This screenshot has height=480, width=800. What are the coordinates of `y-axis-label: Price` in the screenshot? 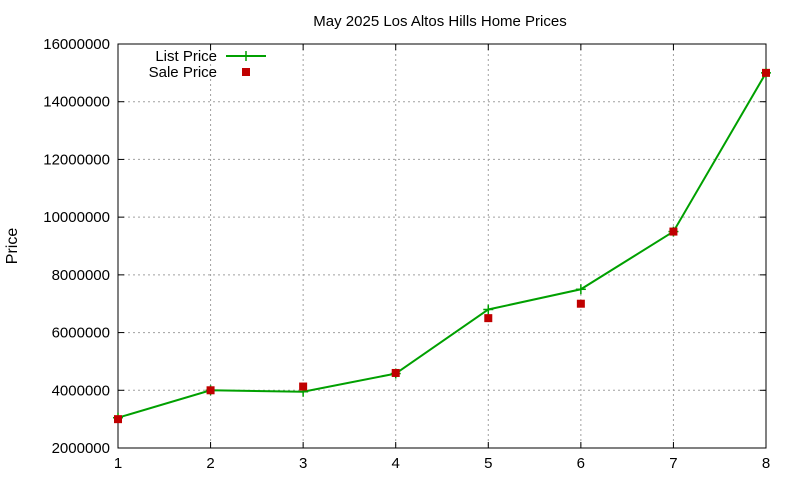 It's located at (12, 246).